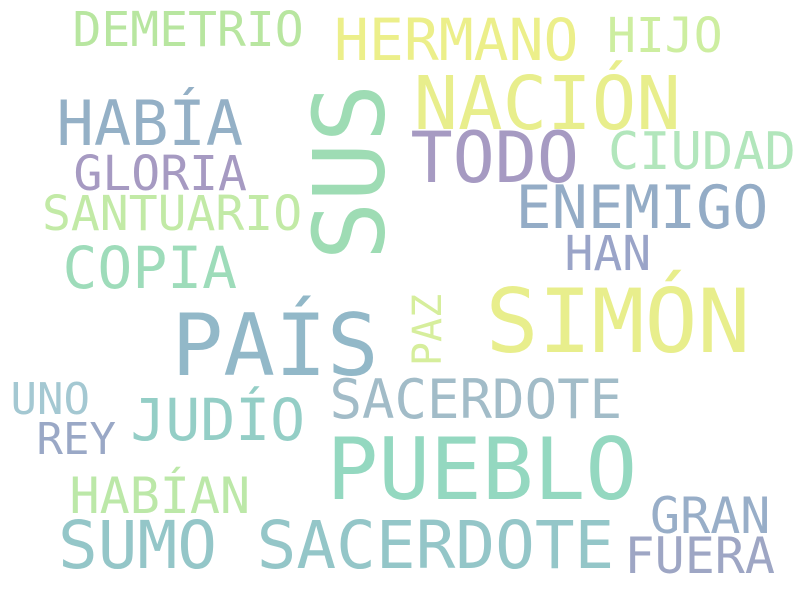 The width and height of the screenshot is (800, 600). I want to click on word-copia: COPIA, so click(150, 268).